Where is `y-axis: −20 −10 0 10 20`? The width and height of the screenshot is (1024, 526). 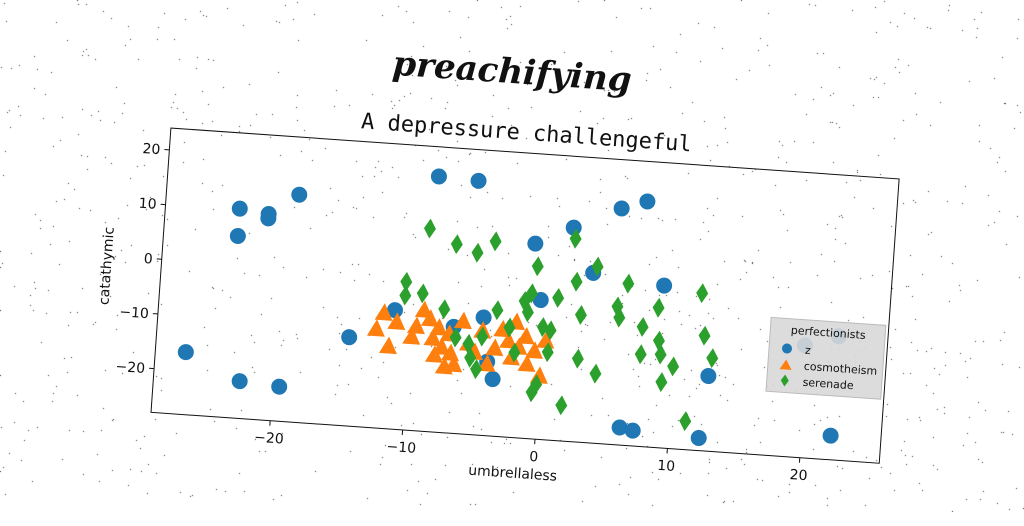 y-axis: −20 −10 0 10 20 is located at coordinates (142, 258).